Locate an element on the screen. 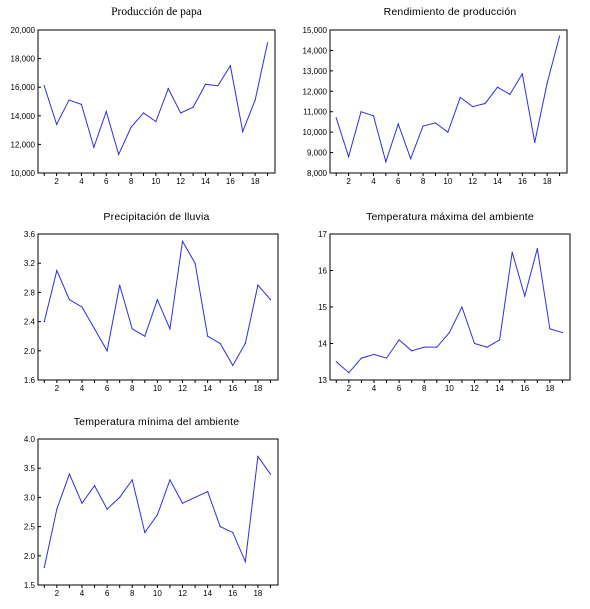  chart-plot: 1.5 2.0 2.5 3.0 3.5 4.0 2 4 6 8 10 12 14 16 18 is located at coordinates (151, 516).